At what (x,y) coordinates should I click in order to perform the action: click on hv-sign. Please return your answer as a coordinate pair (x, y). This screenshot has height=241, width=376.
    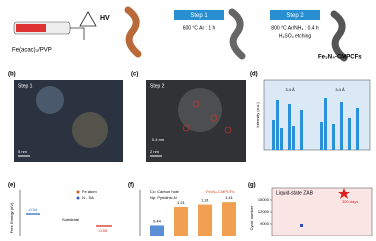
    Looking at the image, I should click on (88, 19).